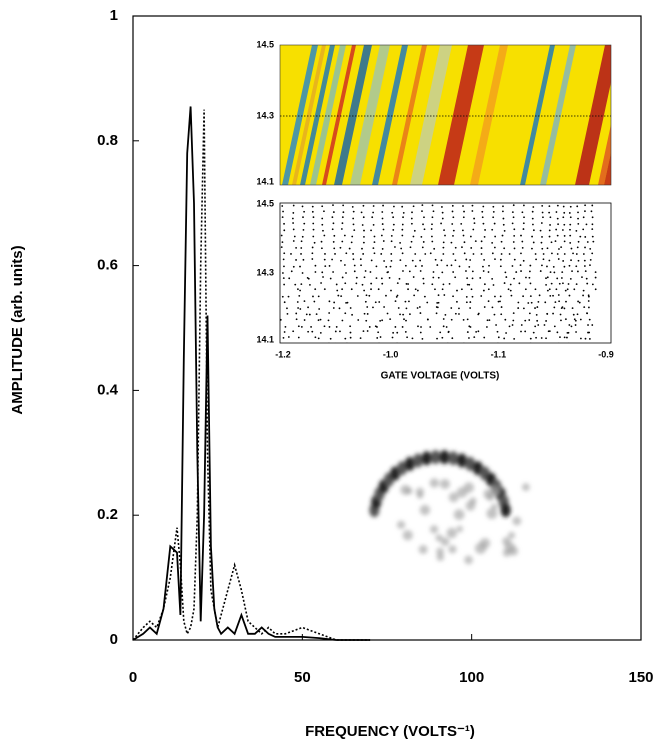 Image resolution: width=667 pixels, height=742 pixels. What do you see at coordinates (499, 354) in the screenshot?
I see `inset-x-tick-label: -1.1` at bounding box center [499, 354].